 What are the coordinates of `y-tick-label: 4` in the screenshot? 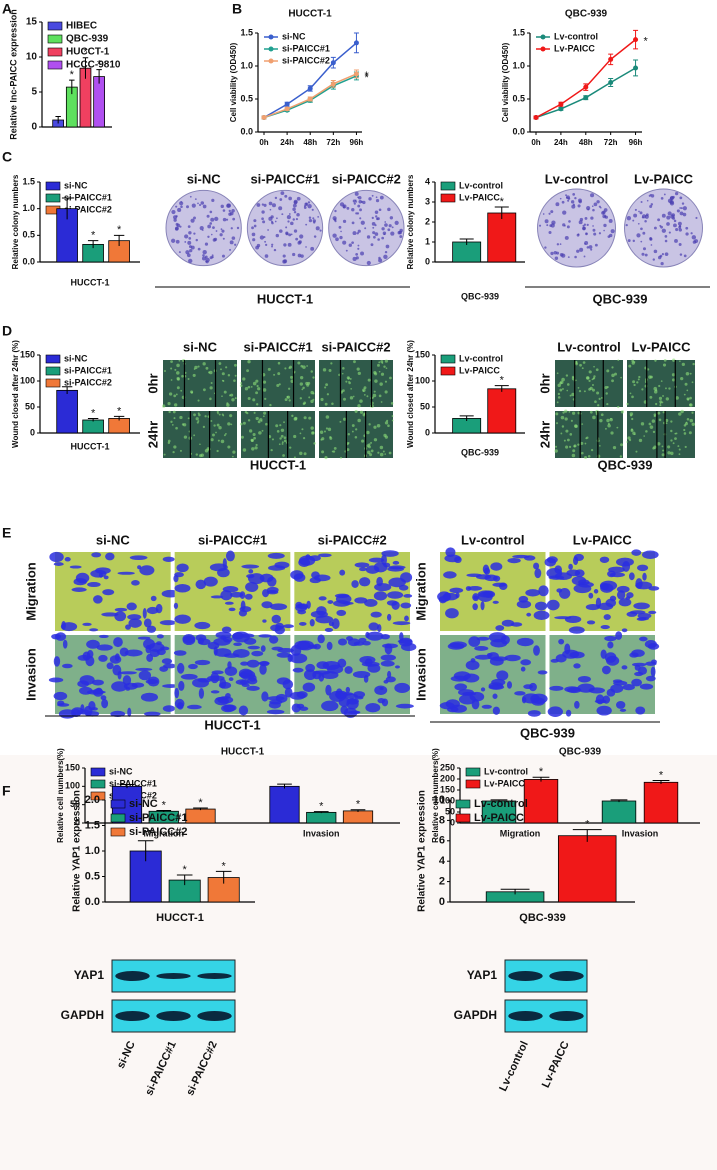 It's located at (427, 181).